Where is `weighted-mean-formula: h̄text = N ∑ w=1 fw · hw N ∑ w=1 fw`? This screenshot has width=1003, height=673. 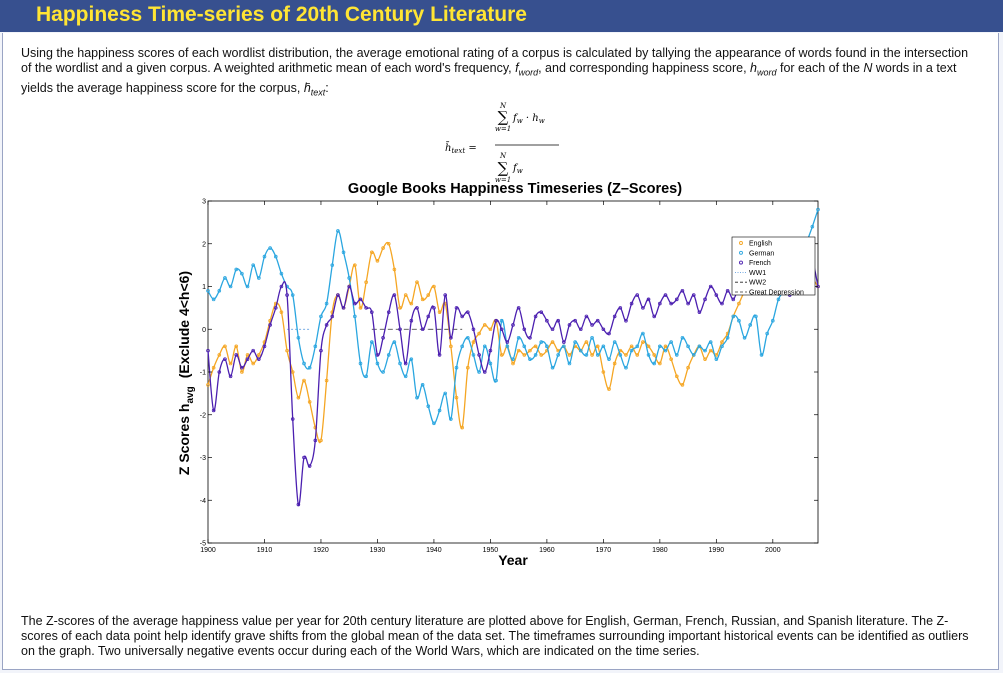 weighted-mean-formula: h̄text = N ∑ w=1 fw · hw N ∑ w=1 fw is located at coordinates (502, 143).